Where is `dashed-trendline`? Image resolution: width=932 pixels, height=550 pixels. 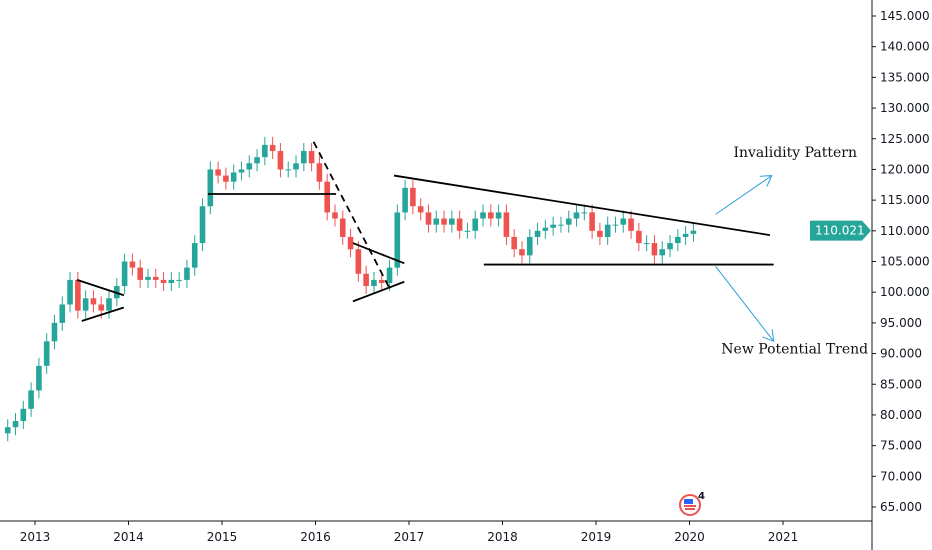 dashed-trendline is located at coordinates (352, 216).